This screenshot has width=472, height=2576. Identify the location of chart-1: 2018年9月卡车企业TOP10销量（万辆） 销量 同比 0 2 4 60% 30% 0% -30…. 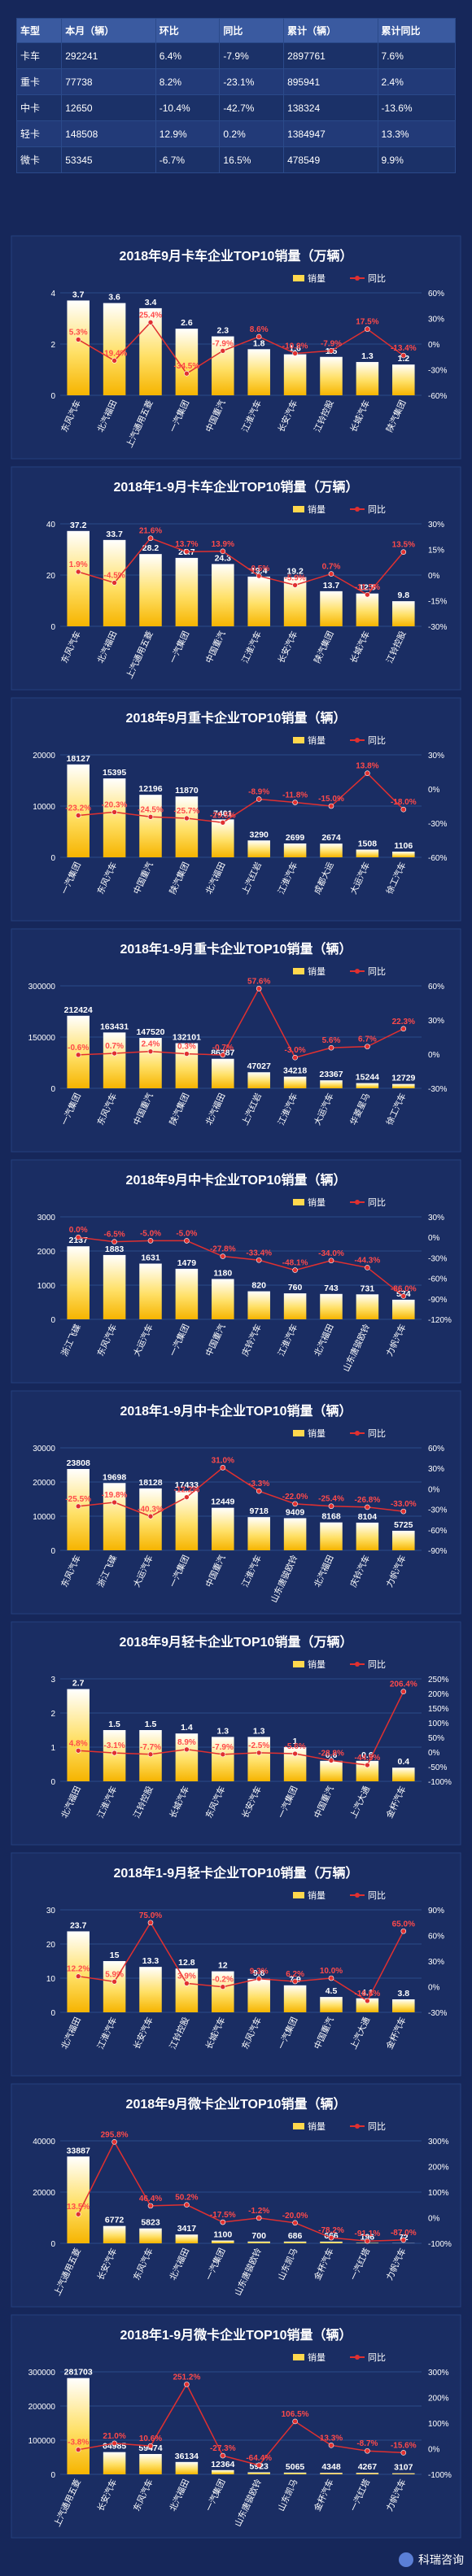
(236, 347).